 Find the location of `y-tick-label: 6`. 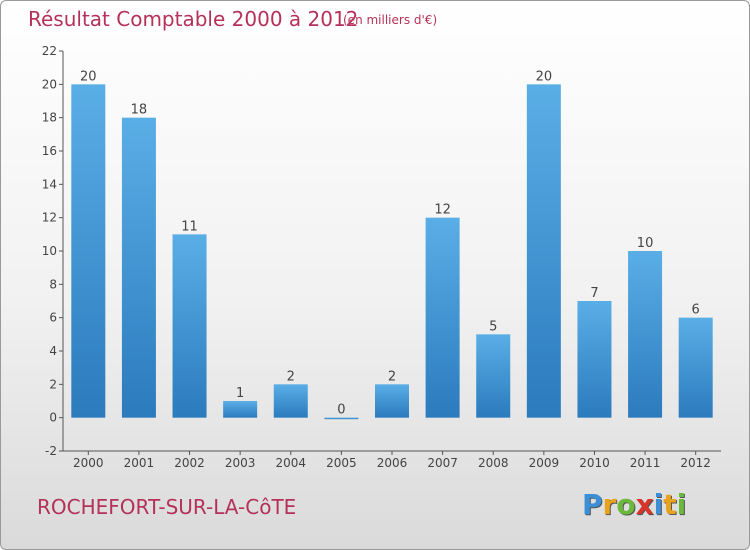

y-tick-label: 6 is located at coordinates (53, 318).